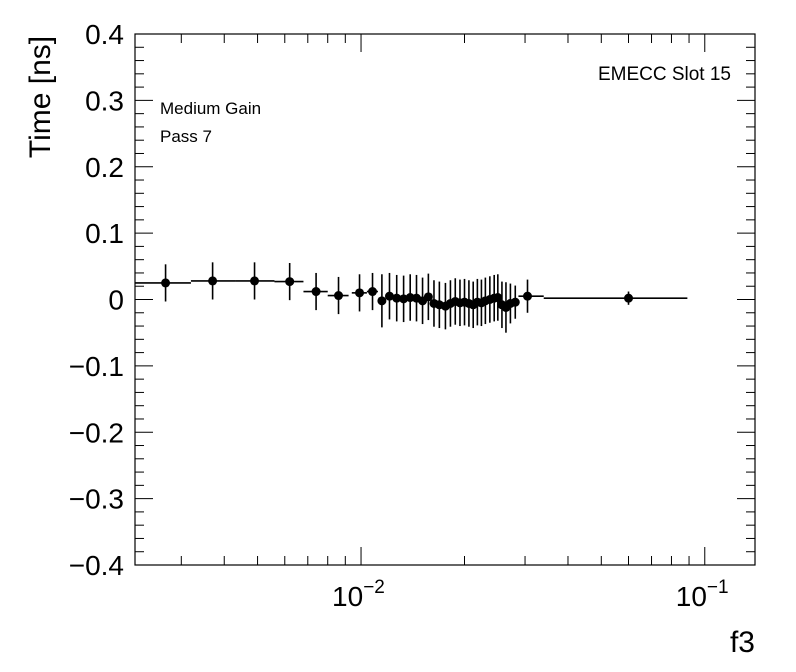 Image resolution: width=796 pixels, height=672 pixels. Describe the element at coordinates (116, 300) in the screenshot. I see `y-tick-label: 0` at that location.